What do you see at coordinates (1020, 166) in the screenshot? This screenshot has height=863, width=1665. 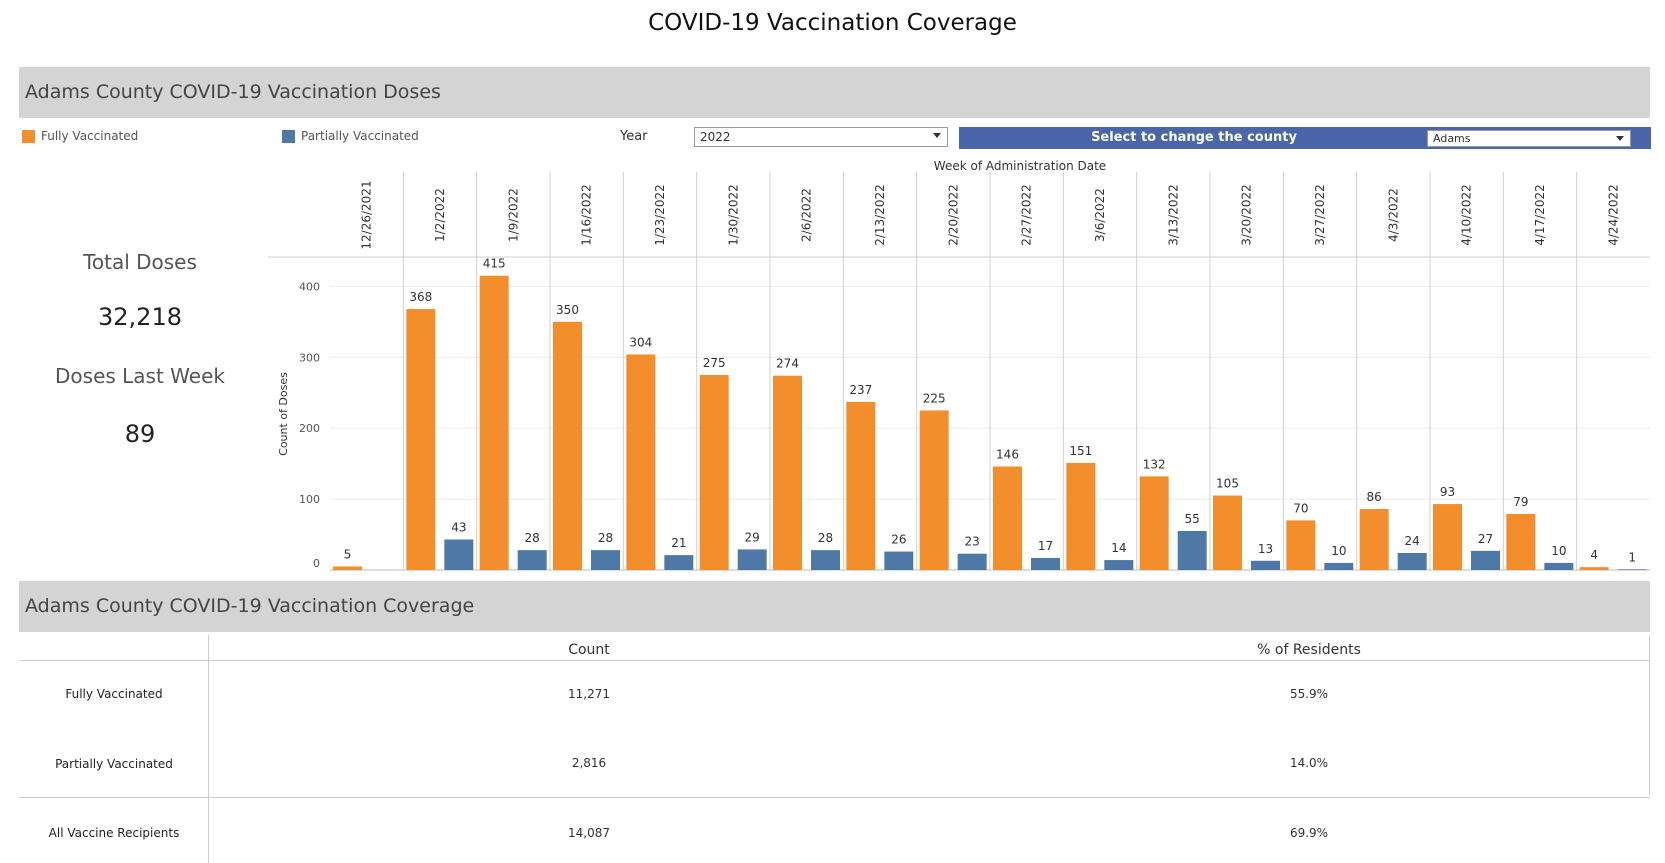 I see `x-axis-title: Week of Administration Date` at bounding box center [1020, 166].